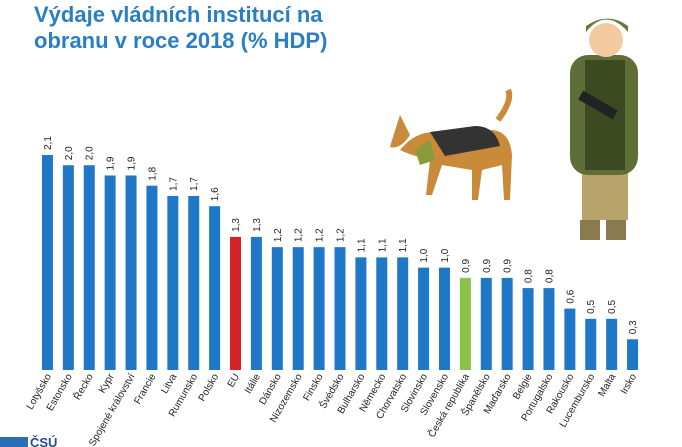 This screenshot has width=682, height=447. Describe the element at coordinates (570, 296) in the screenshot. I see `value-label: 0,6` at that location.